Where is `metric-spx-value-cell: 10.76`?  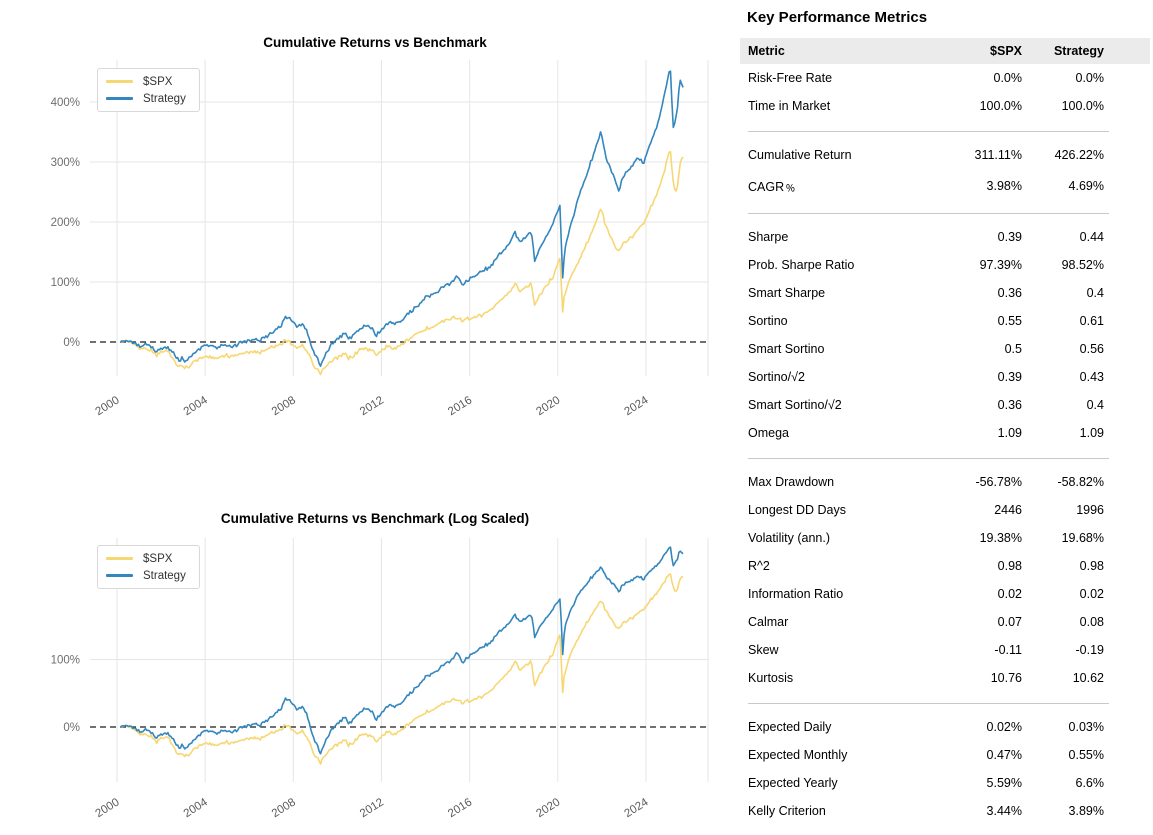
metric-spx-value-cell: 10.76 is located at coordinates (1006, 678).